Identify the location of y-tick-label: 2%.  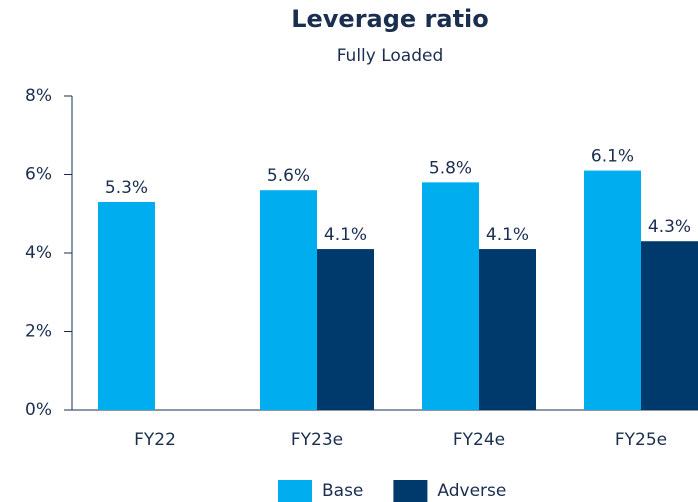
(38, 332).